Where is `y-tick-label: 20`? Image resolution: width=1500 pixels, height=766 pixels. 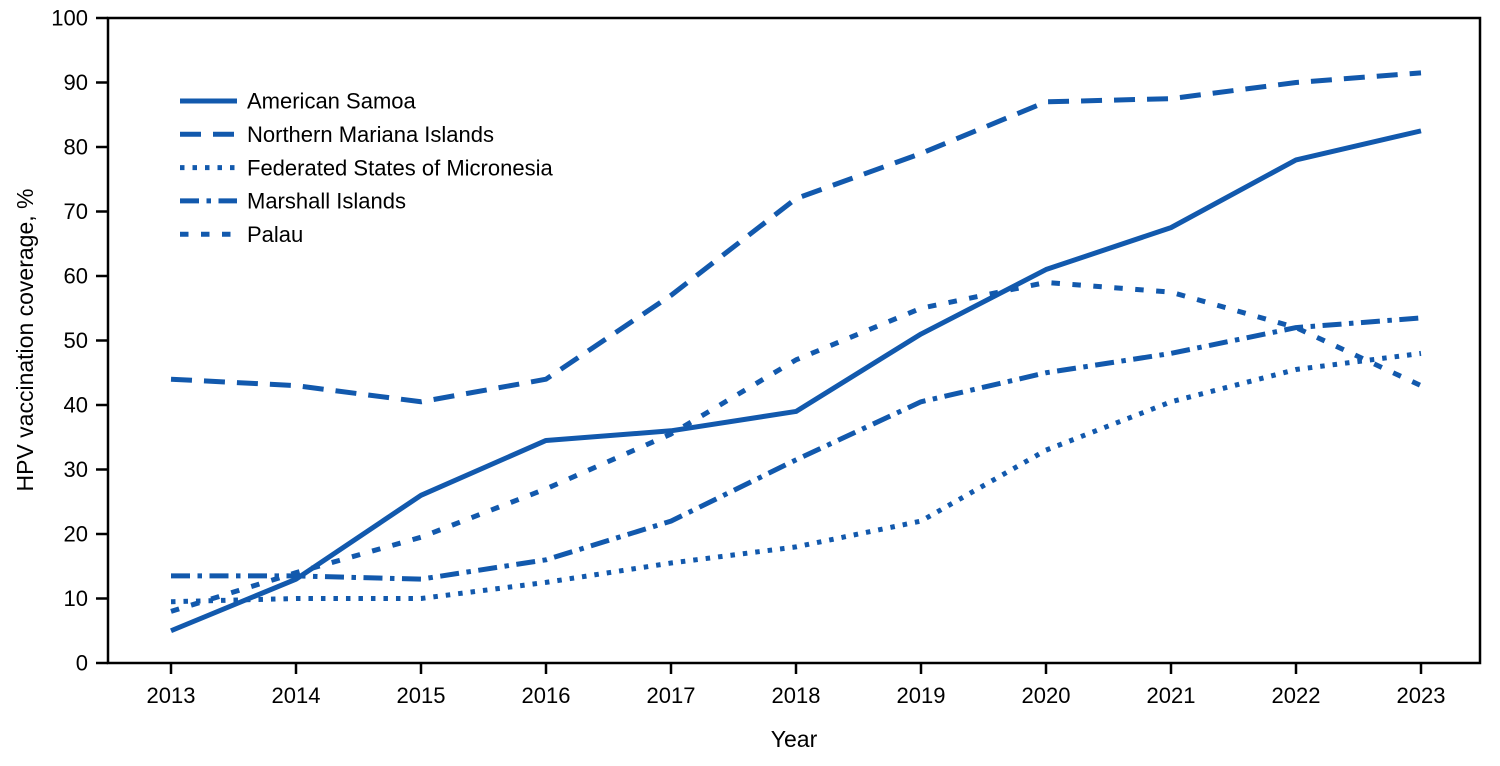 y-tick-label: 20 is located at coordinates (76, 534).